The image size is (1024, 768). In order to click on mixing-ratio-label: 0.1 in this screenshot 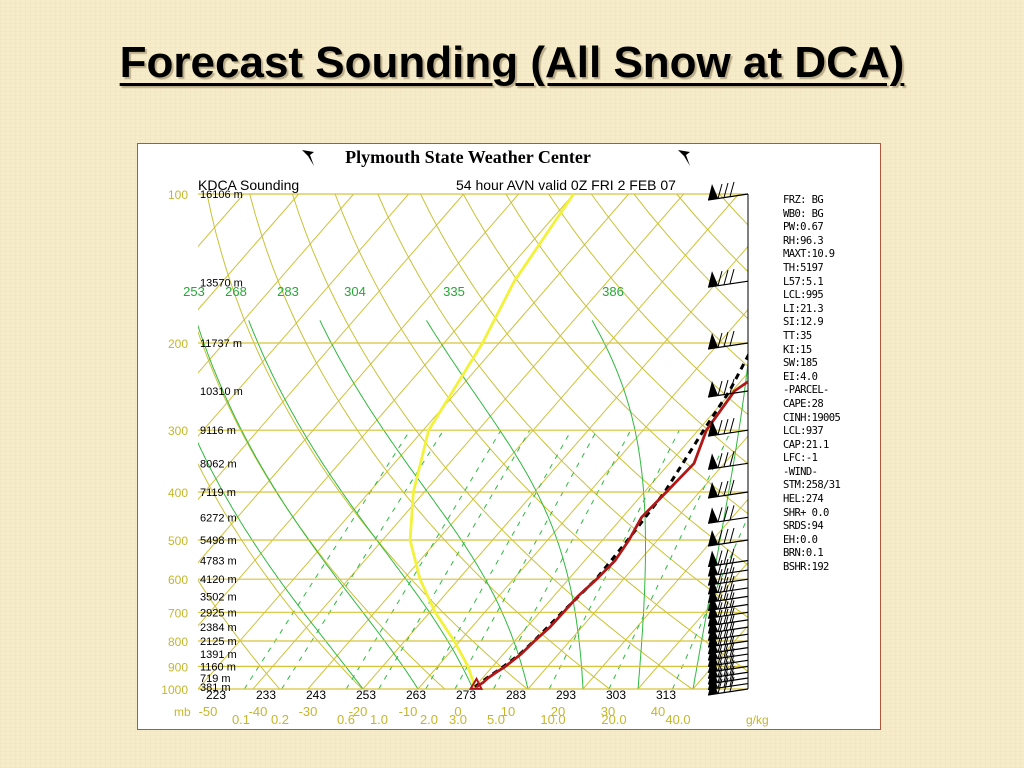, I will do `click(241, 719)`.